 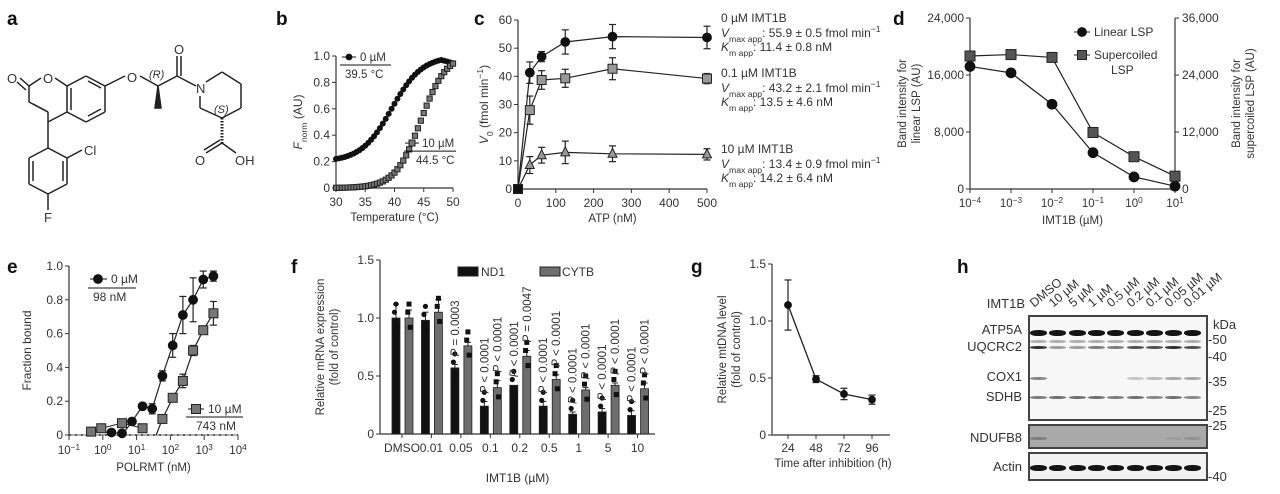 I want to click on legend-label-0: Linear LSP, so click(x=1123, y=32).